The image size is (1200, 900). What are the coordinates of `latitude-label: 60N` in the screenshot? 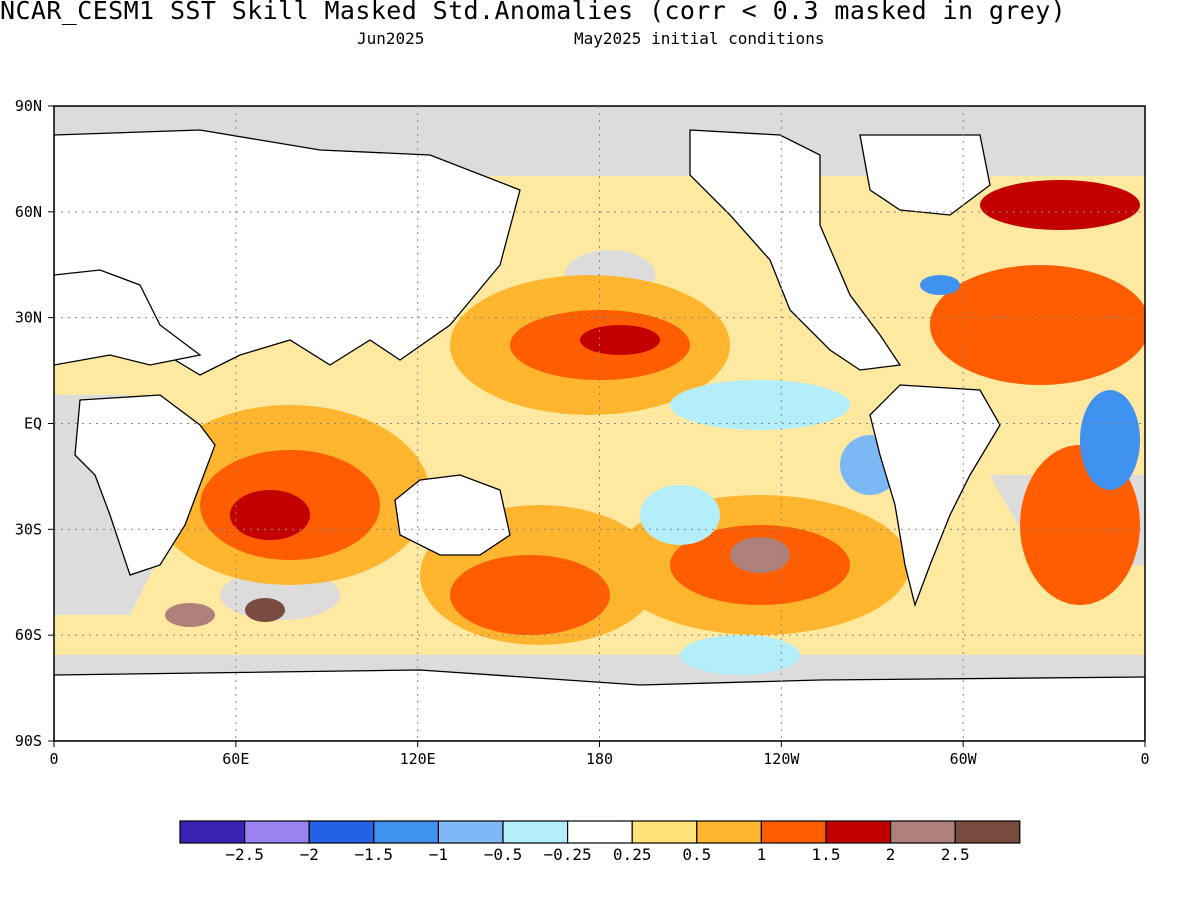 It's located at (28, 212).